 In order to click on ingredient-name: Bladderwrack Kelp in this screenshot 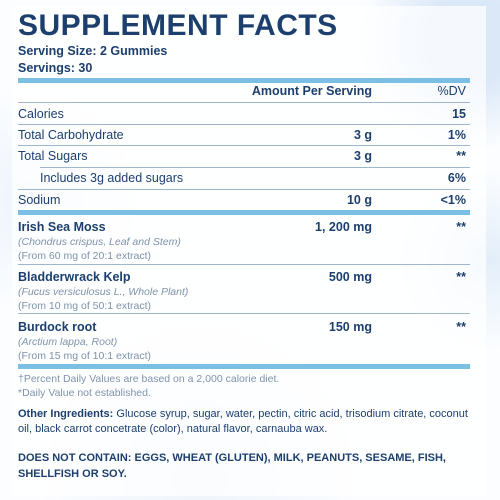, I will do `click(74, 277)`.